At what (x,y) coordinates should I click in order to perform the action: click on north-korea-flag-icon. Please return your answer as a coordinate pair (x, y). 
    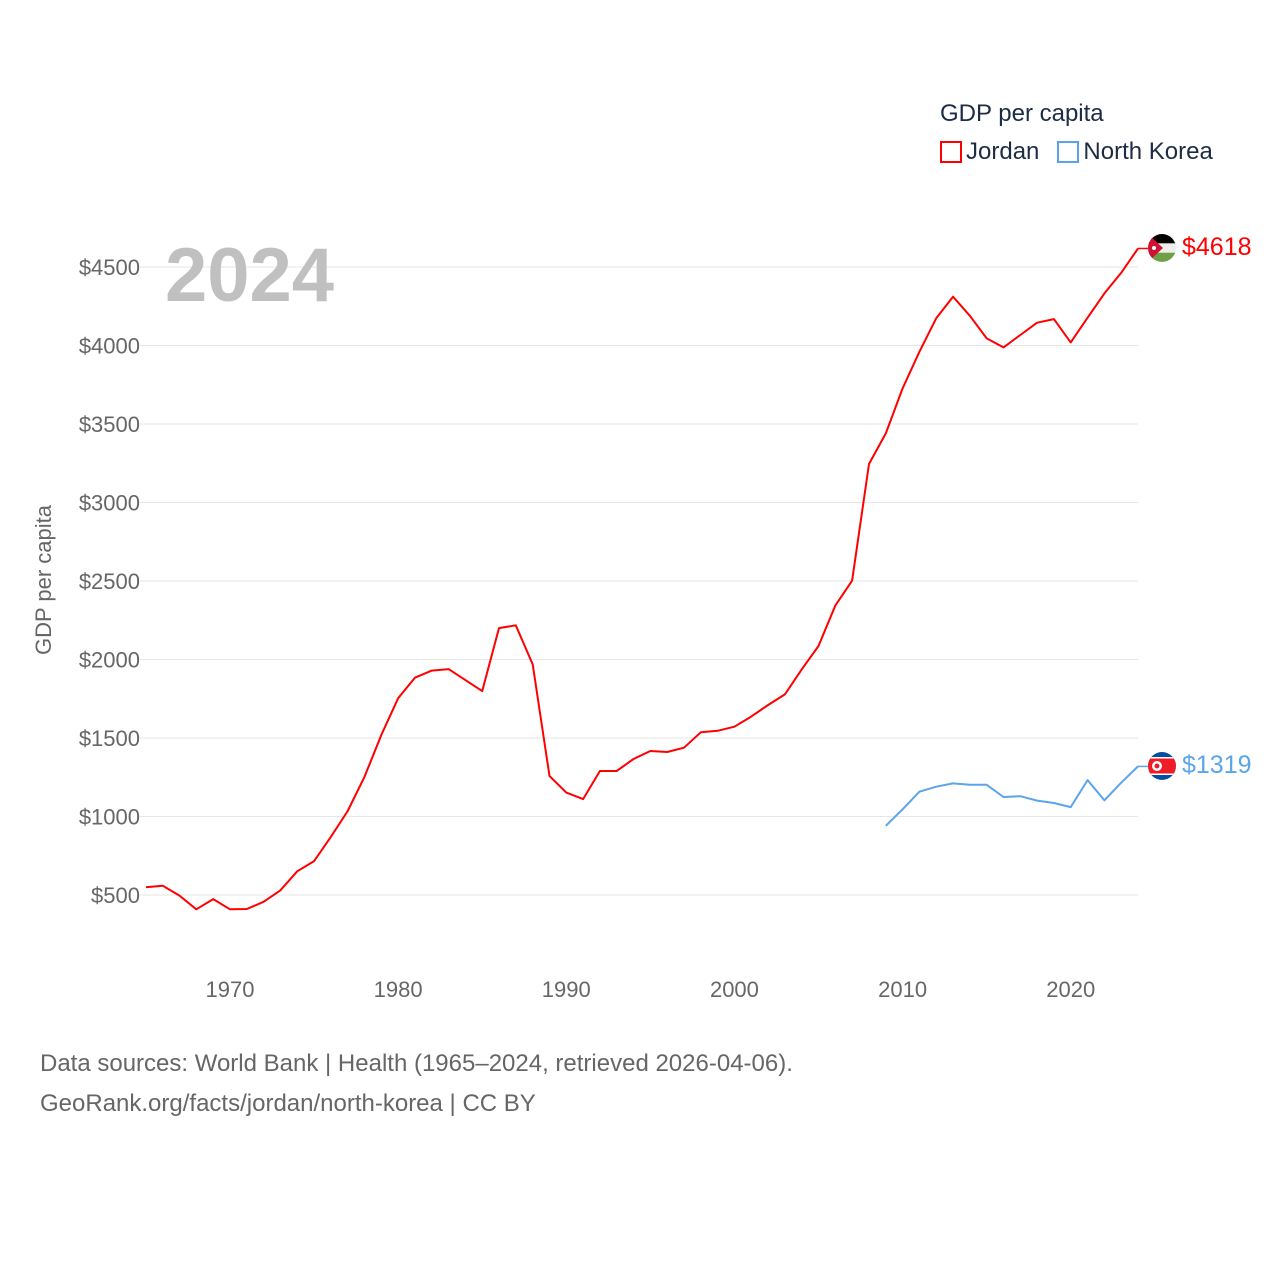
    Looking at the image, I should click on (1162, 766).